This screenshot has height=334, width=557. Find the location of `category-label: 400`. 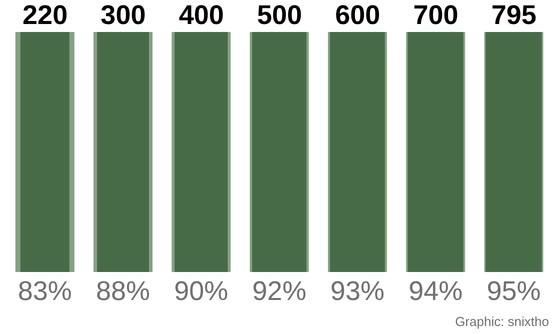

category-label: 400 is located at coordinates (201, 15).